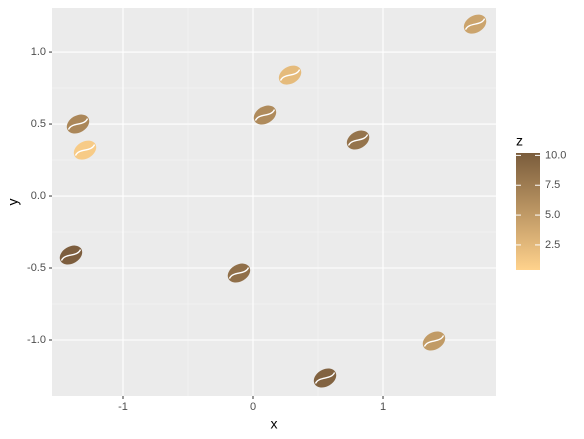  I want to click on colorbar-tick-label: 5.0, so click(552, 215).